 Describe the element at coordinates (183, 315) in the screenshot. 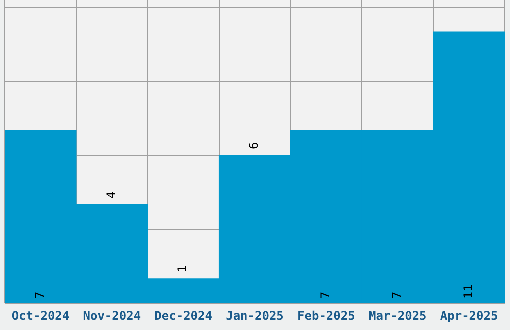

I see `x-tick-label: Dec-2024` at that location.